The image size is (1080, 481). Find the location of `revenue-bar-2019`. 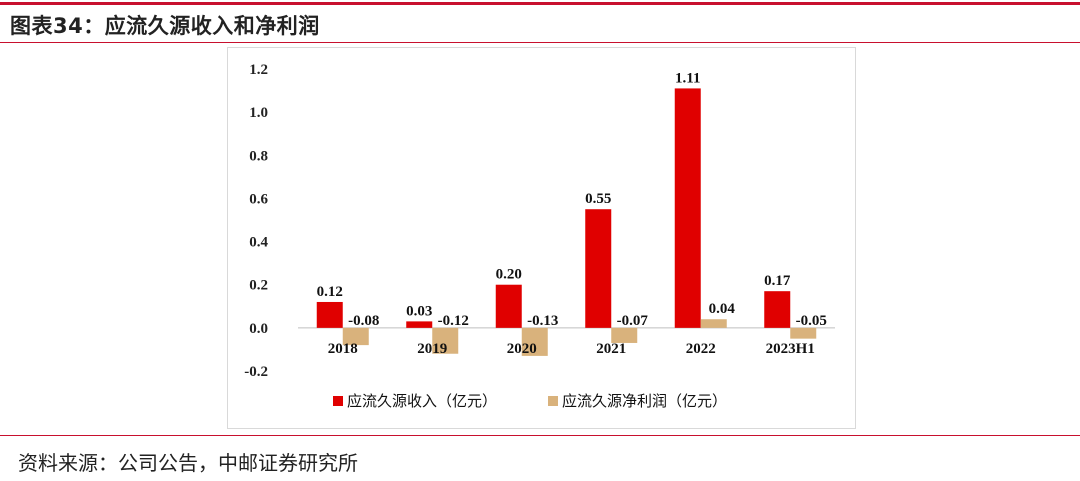

revenue-bar-2019 is located at coordinates (419, 324).